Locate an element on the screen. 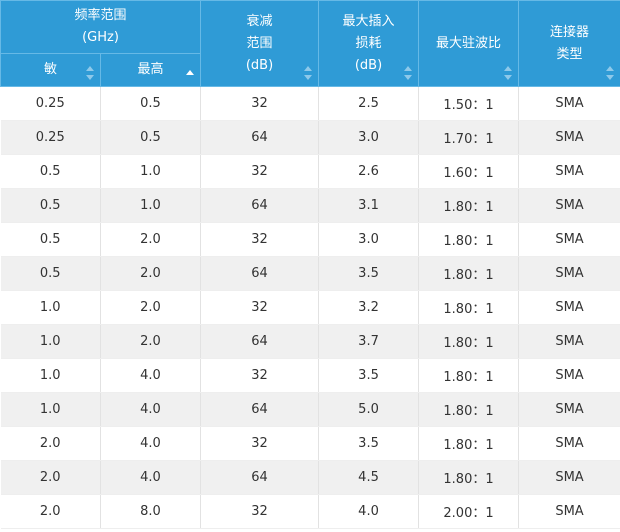 The height and width of the screenshot is (532, 620). atten-unit: (dB) is located at coordinates (259, 65).